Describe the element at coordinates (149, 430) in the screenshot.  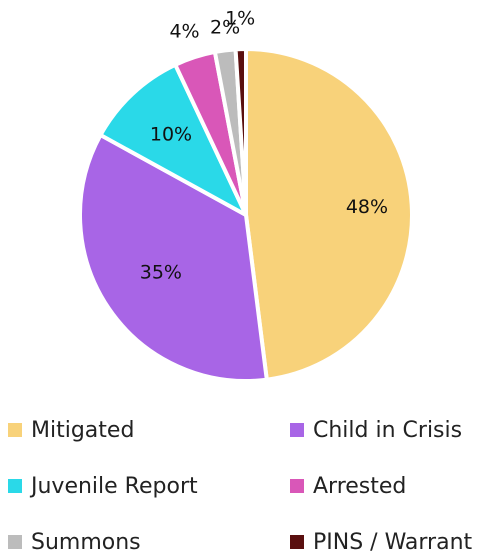
I see `legend-item: Mitigated` at that location.